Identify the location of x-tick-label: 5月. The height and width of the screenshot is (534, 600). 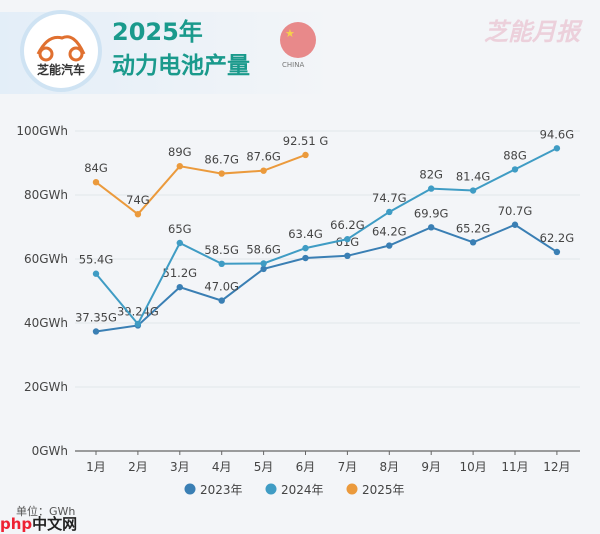
(264, 467).